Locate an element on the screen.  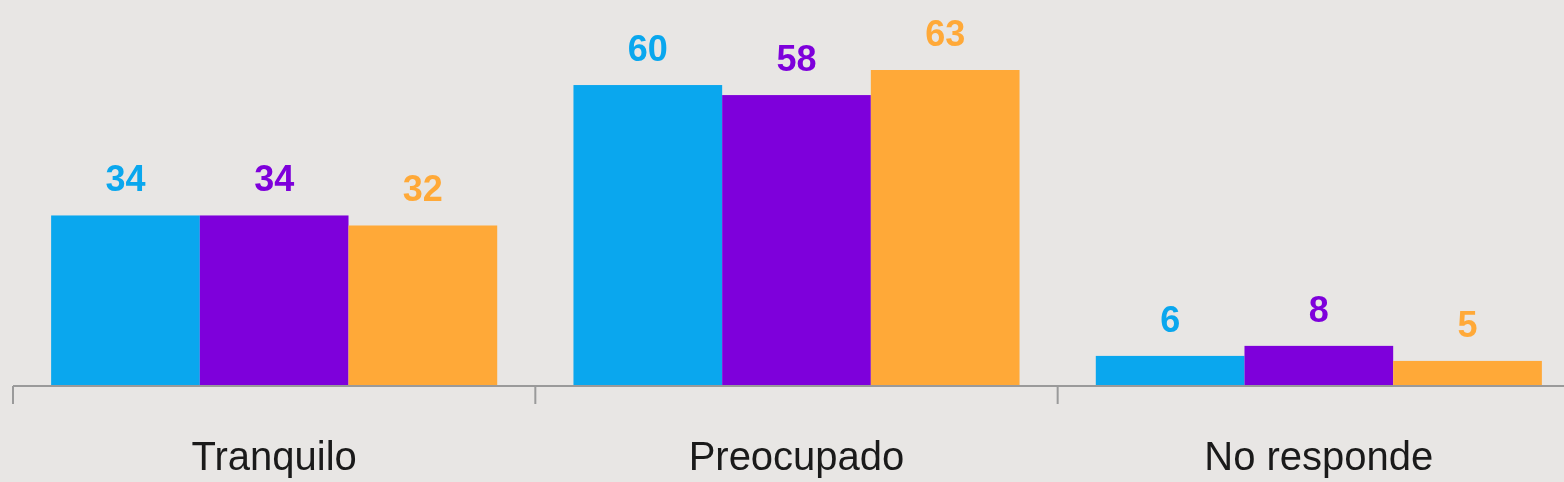
data-label: 5 is located at coordinates (1467, 324).